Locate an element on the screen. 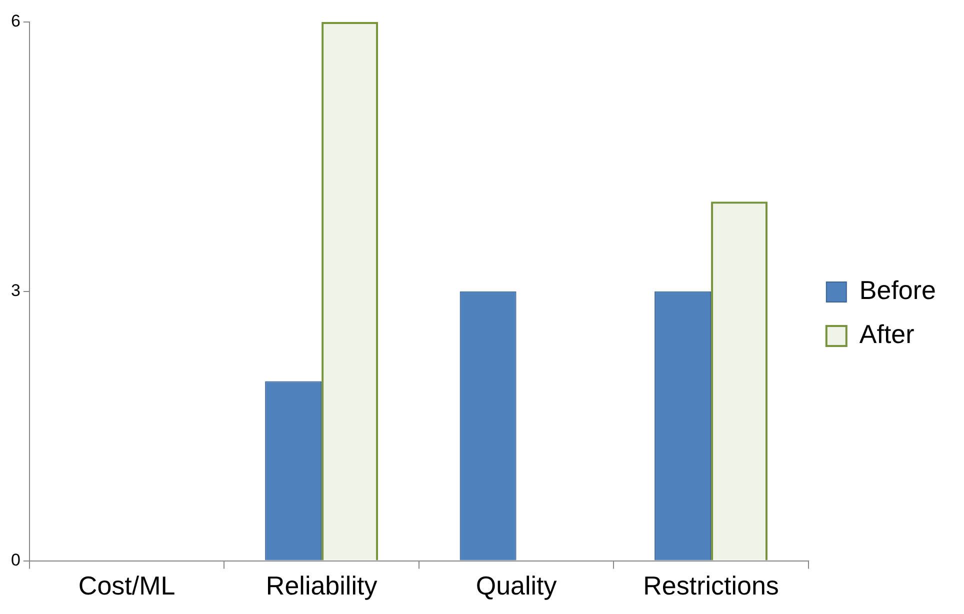  y-tick-label: 6 is located at coordinates (15, 21).